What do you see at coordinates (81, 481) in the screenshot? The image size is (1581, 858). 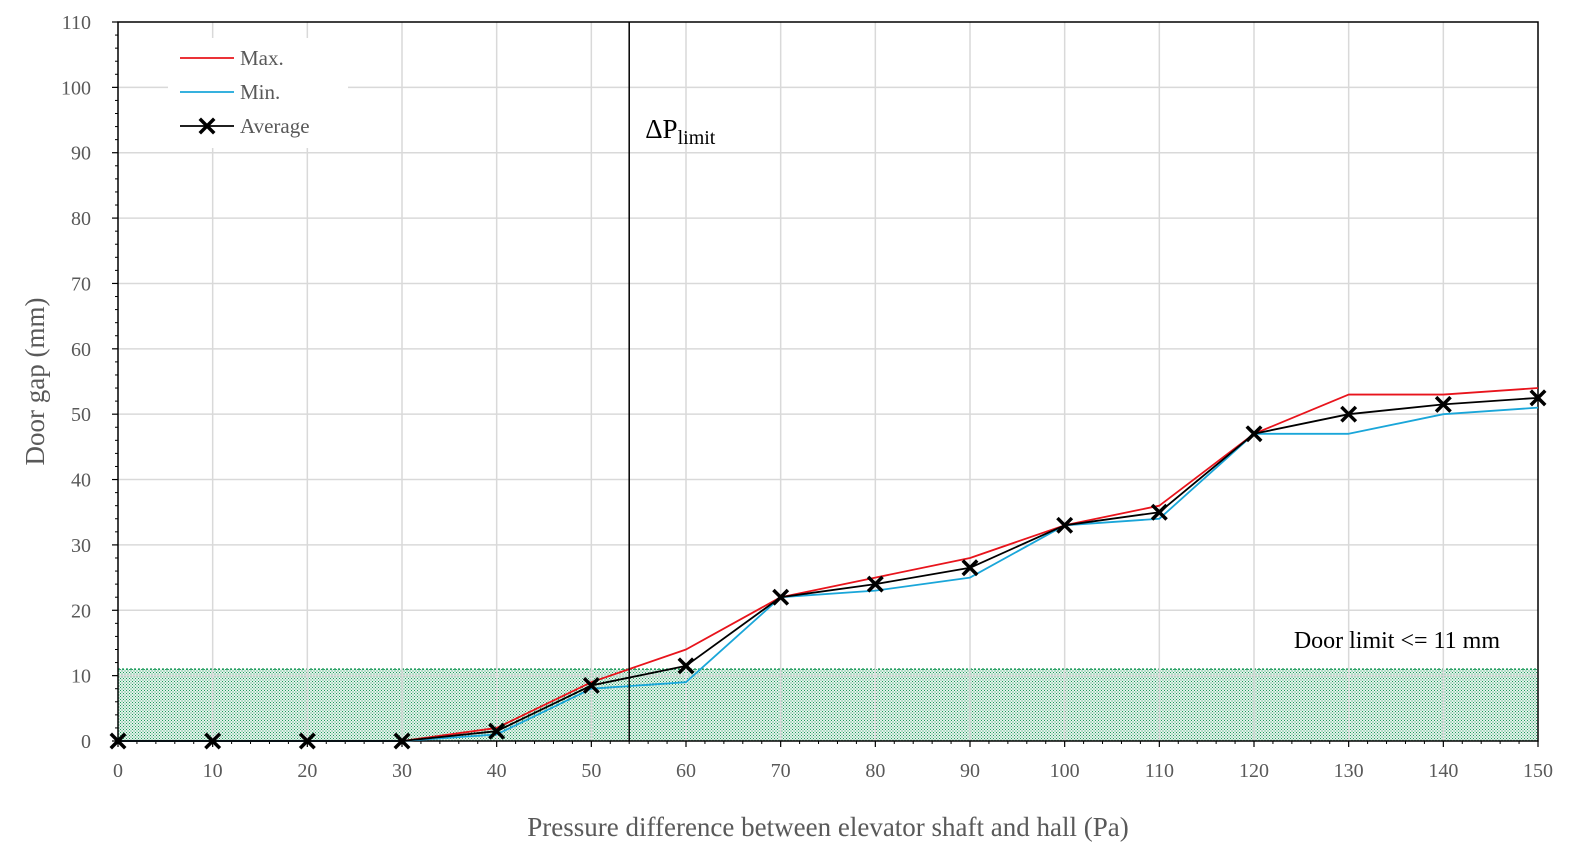 I see `y-tick-label: 40` at bounding box center [81, 481].